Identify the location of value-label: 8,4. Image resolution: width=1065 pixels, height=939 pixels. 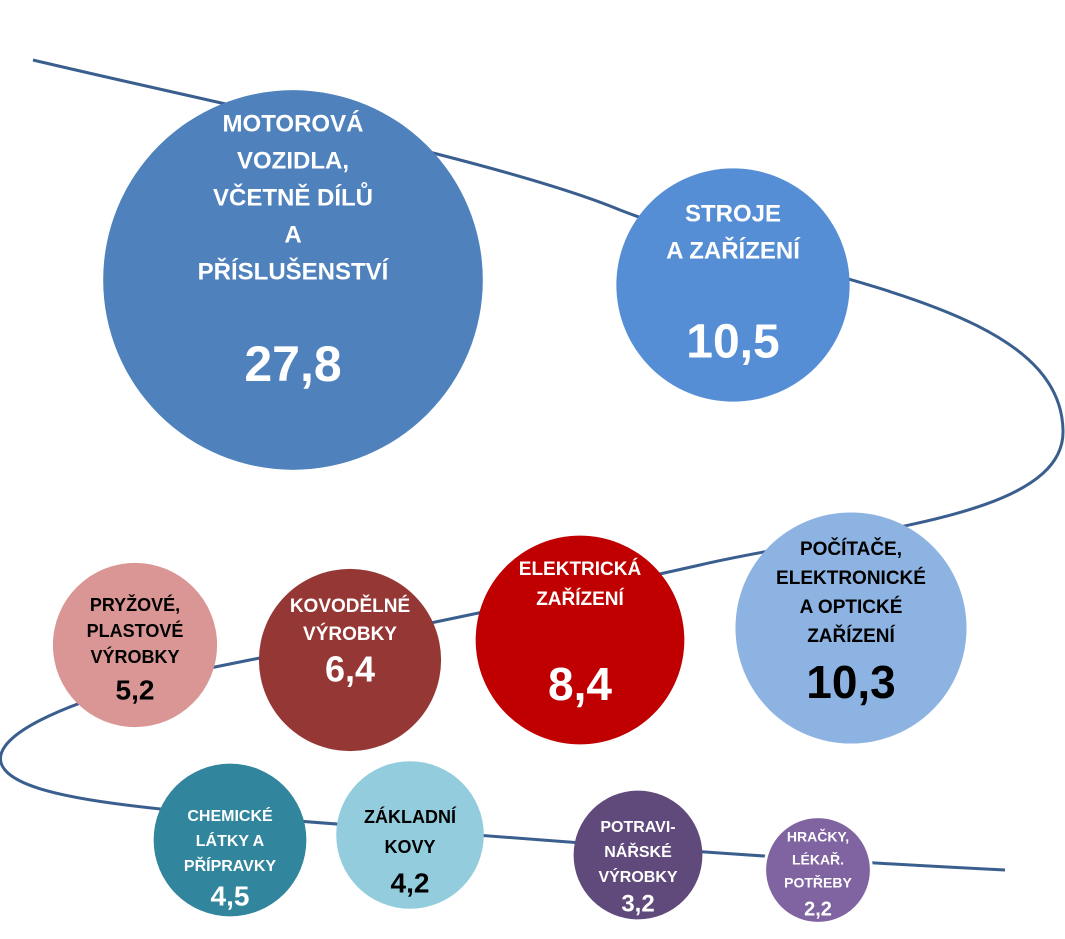
(580, 684).